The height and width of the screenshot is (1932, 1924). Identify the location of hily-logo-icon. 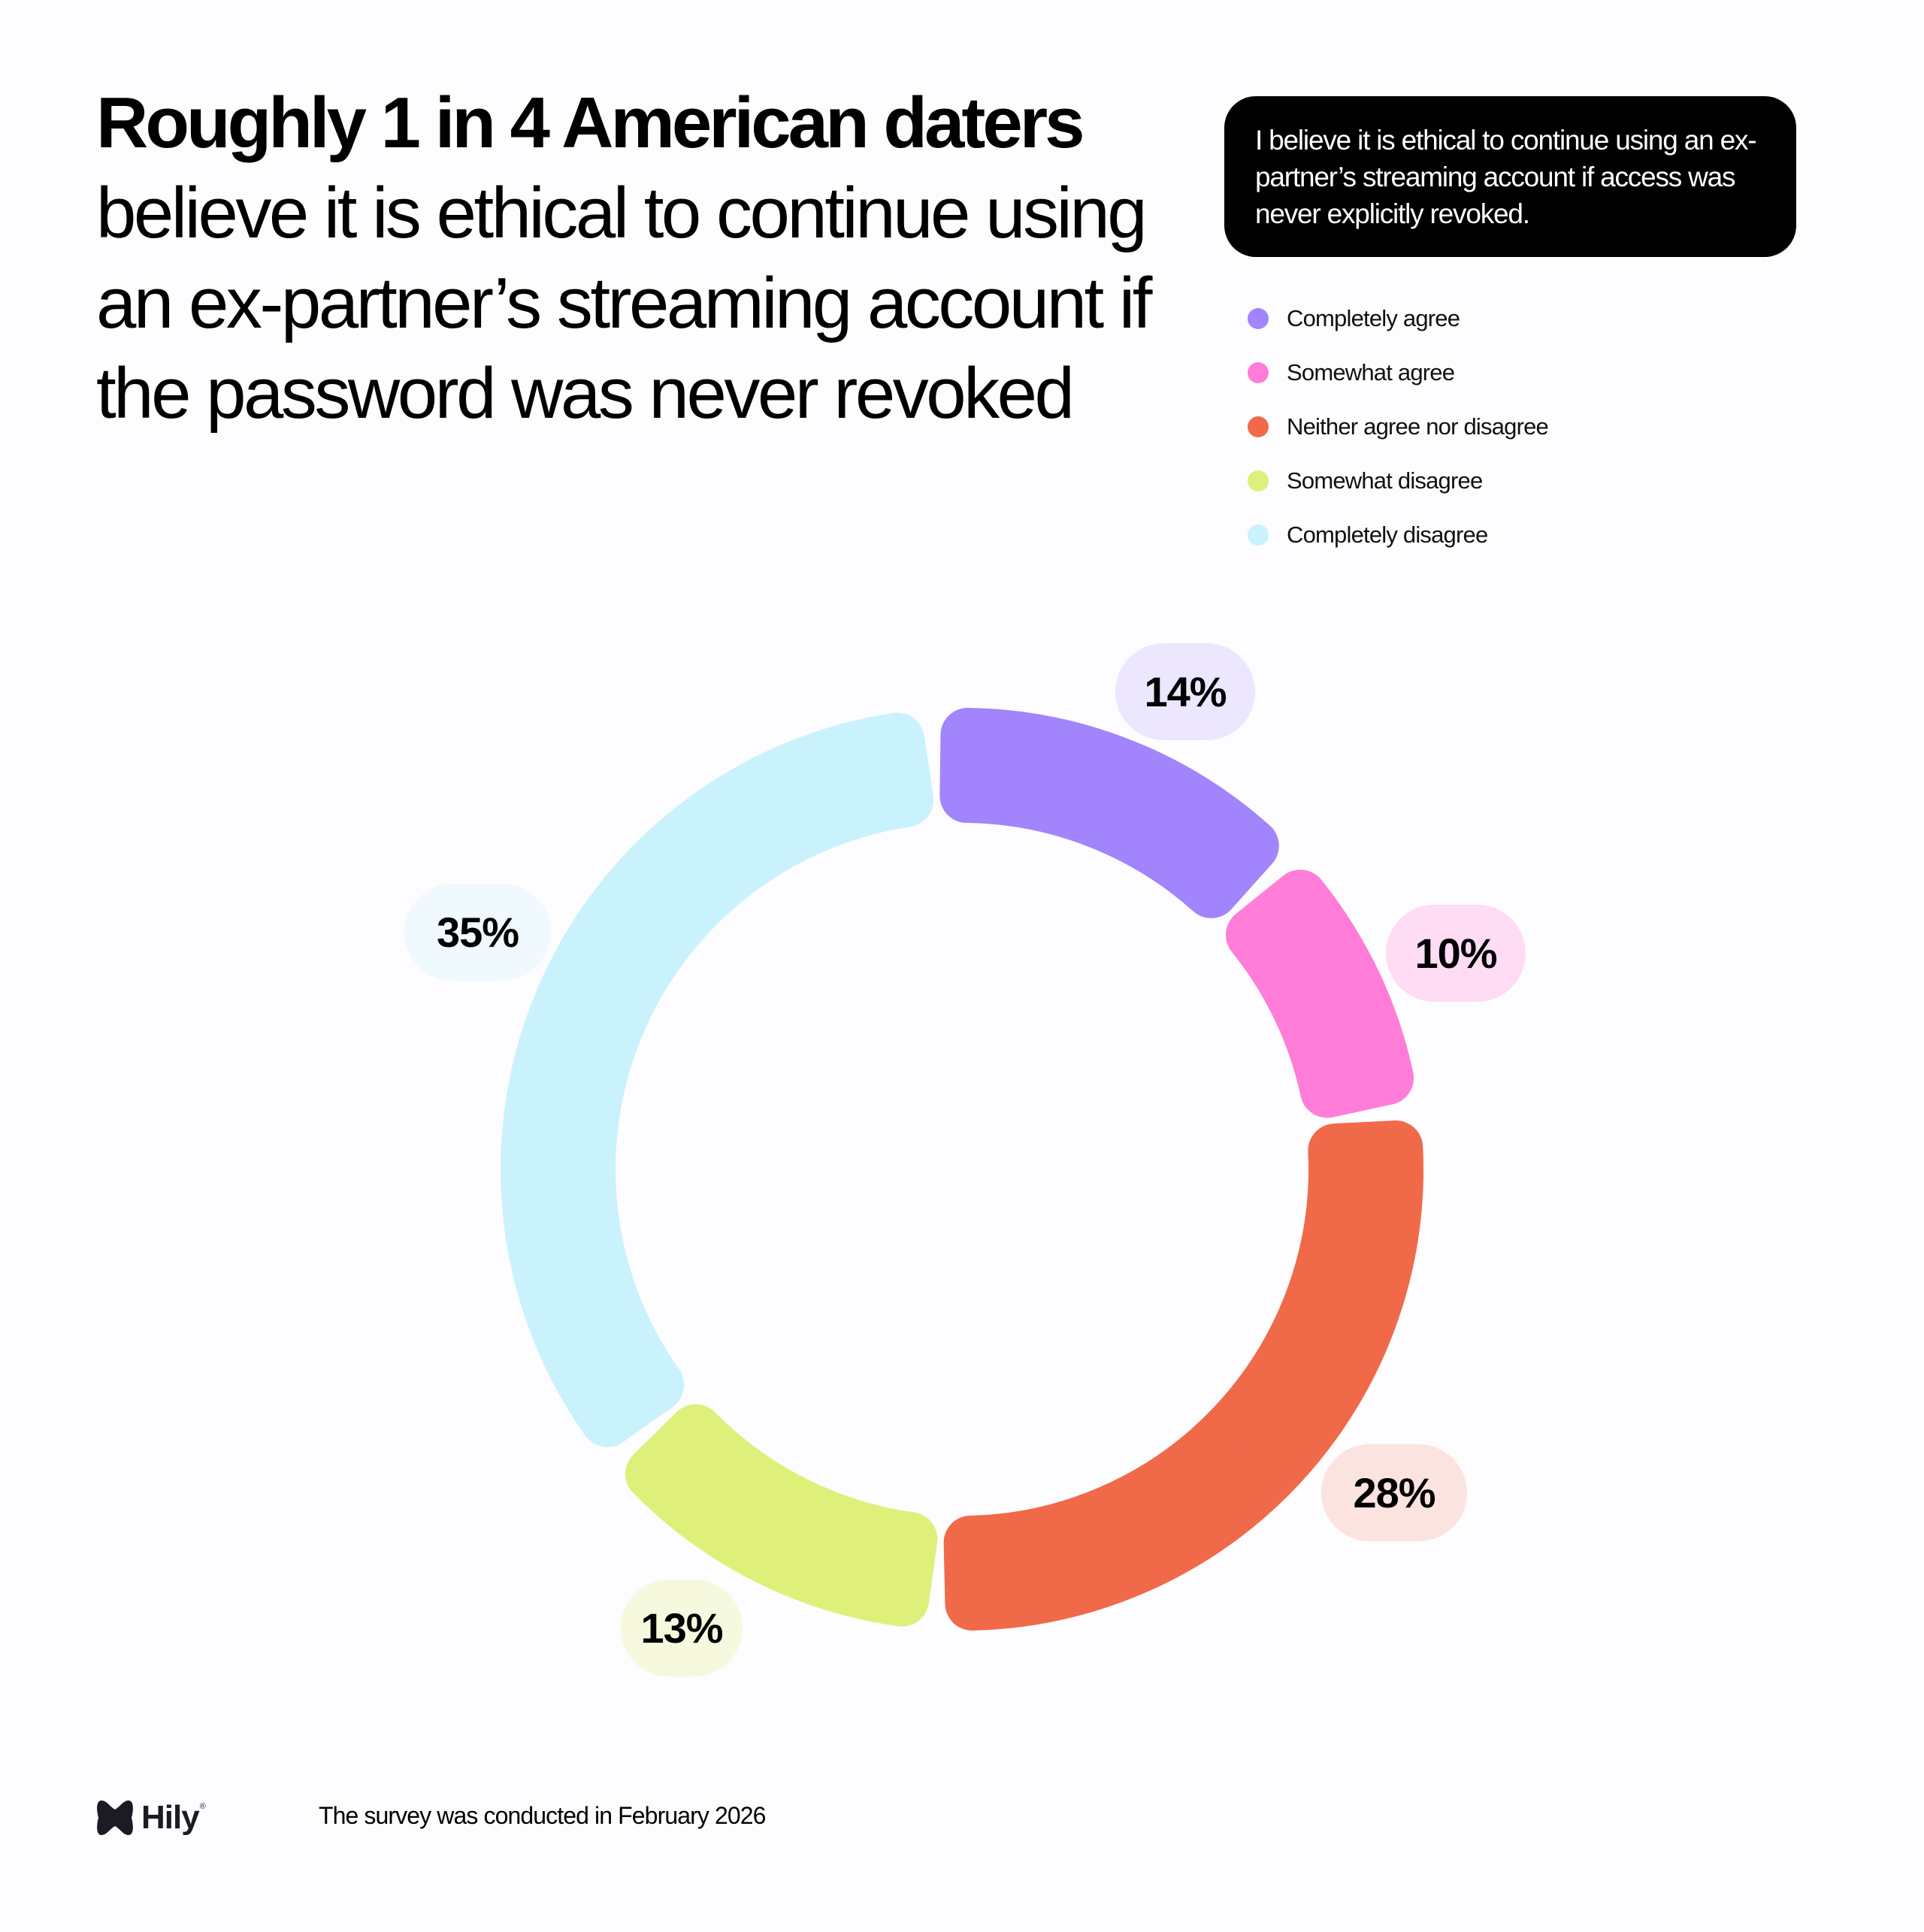
(115, 1817).